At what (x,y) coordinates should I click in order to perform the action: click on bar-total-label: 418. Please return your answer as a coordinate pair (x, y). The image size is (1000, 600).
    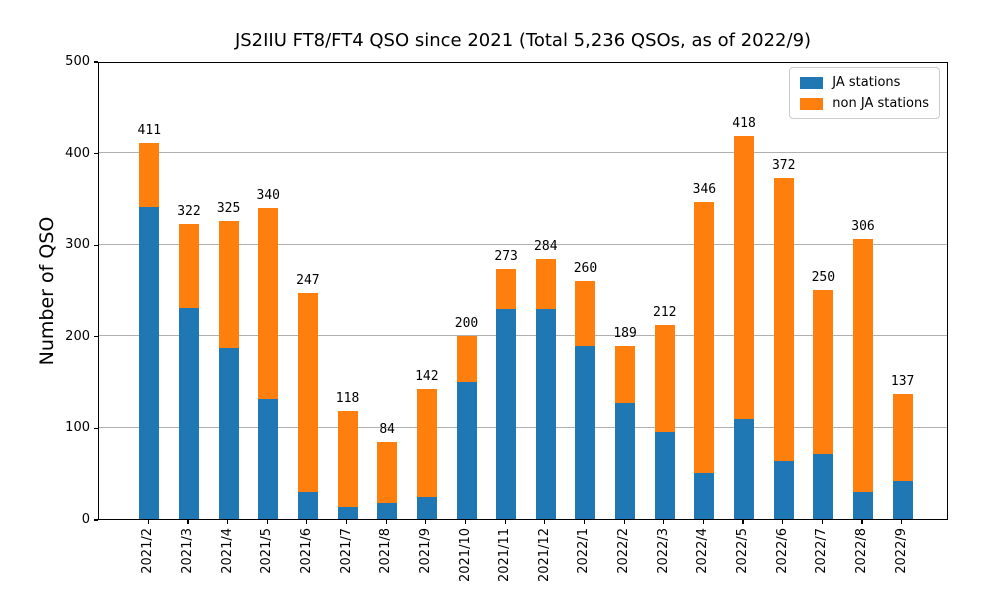
    Looking at the image, I should click on (744, 124).